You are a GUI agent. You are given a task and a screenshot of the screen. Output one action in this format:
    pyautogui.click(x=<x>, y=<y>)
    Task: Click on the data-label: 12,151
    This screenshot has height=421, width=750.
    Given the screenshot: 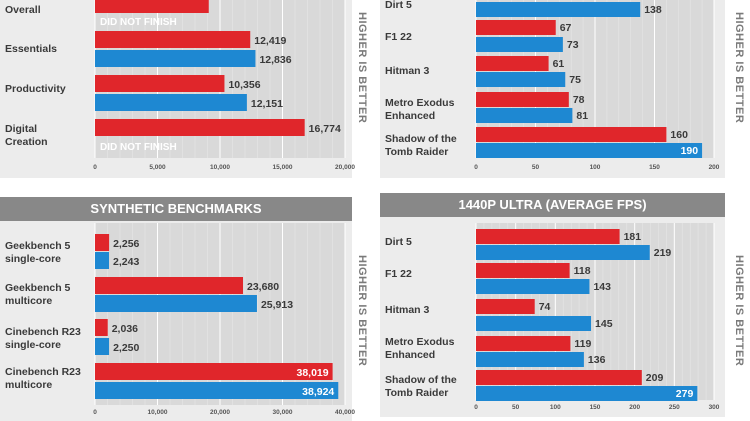 What is the action you would take?
    pyautogui.click(x=267, y=104)
    